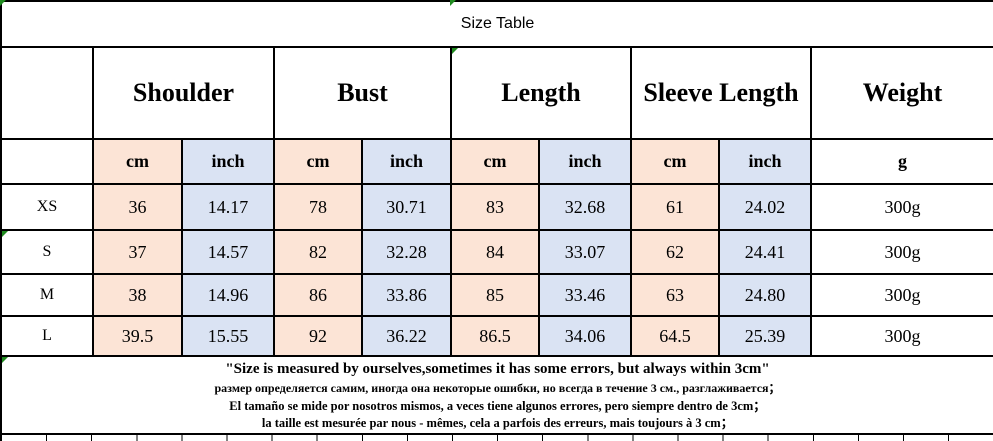 This screenshot has width=993, height=441. Describe the element at coordinates (183, 93) in the screenshot. I see `col-header-shoulder: Shoulder` at that location.